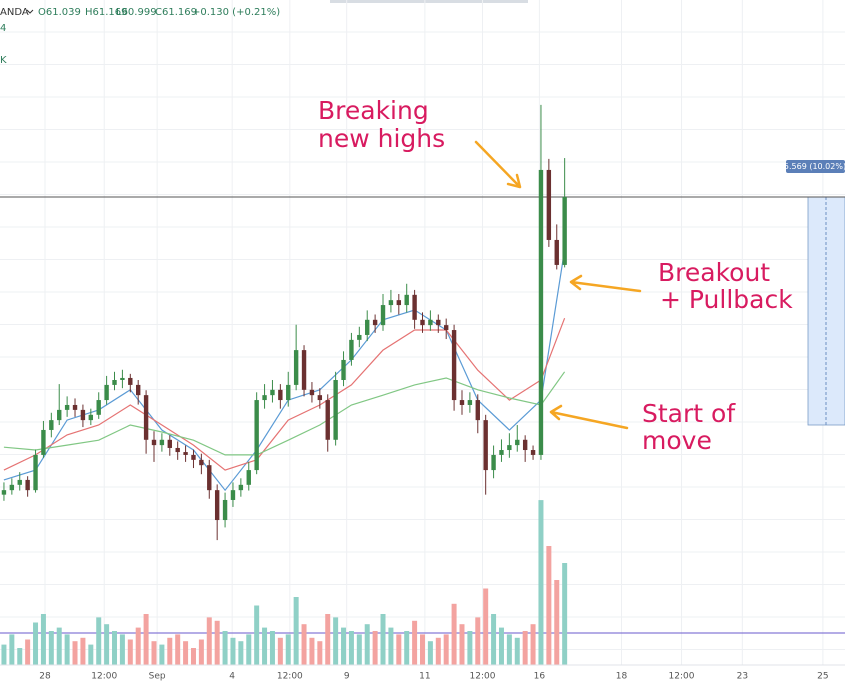  What do you see at coordinates (742, 677) in the screenshot?
I see `x-tick-label: 23` at bounding box center [742, 677].